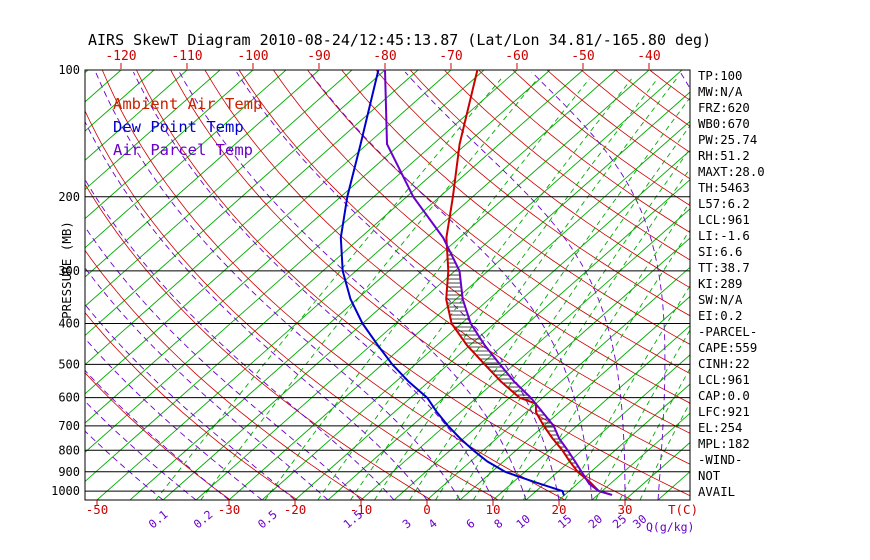  I want to click on pressure-axis-labels: 100 200 300 400 500 600 700 800 900 1000, so click(65, 280).